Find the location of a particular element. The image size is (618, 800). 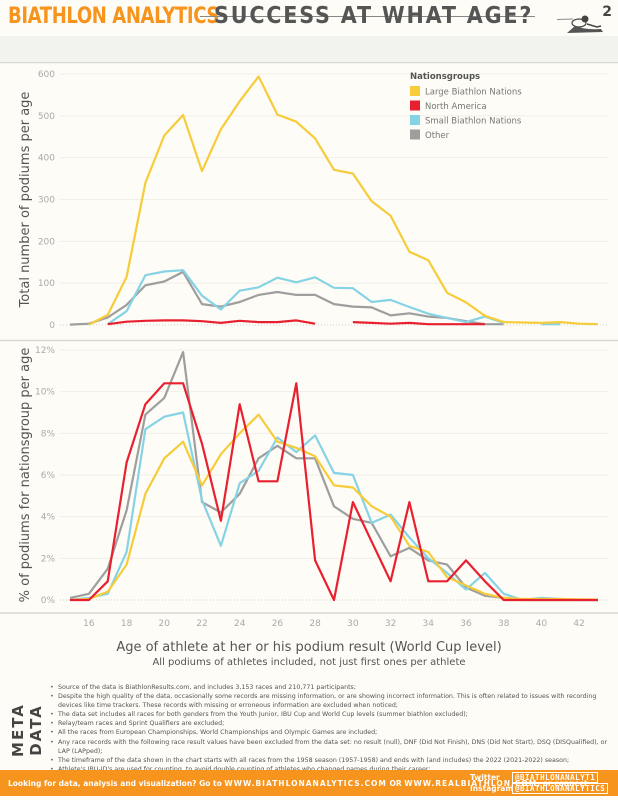

series-line-small-biathlon-nations is located at coordinates (334, 297).